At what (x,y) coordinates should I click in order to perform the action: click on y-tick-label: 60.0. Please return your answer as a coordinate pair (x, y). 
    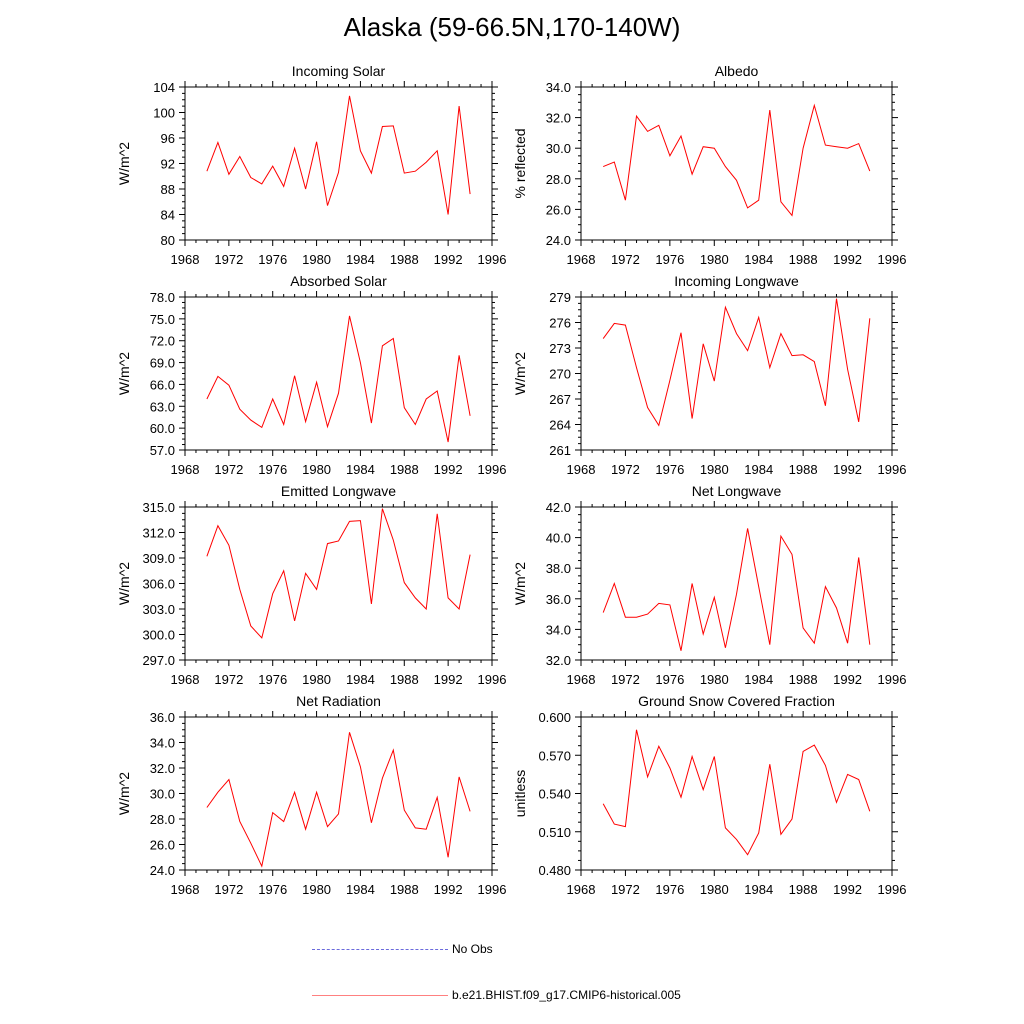
    Looking at the image, I should click on (162, 428).